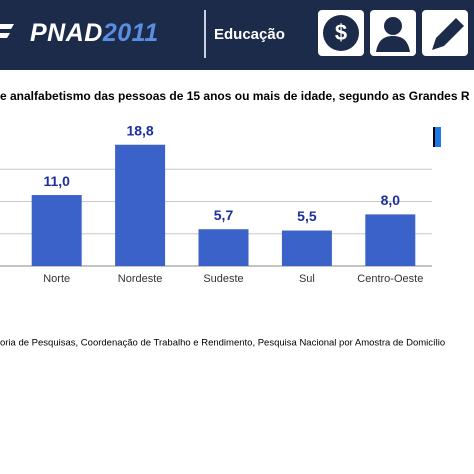 This screenshot has width=474, height=474. I want to click on legend-fragment, so click(437, 137).